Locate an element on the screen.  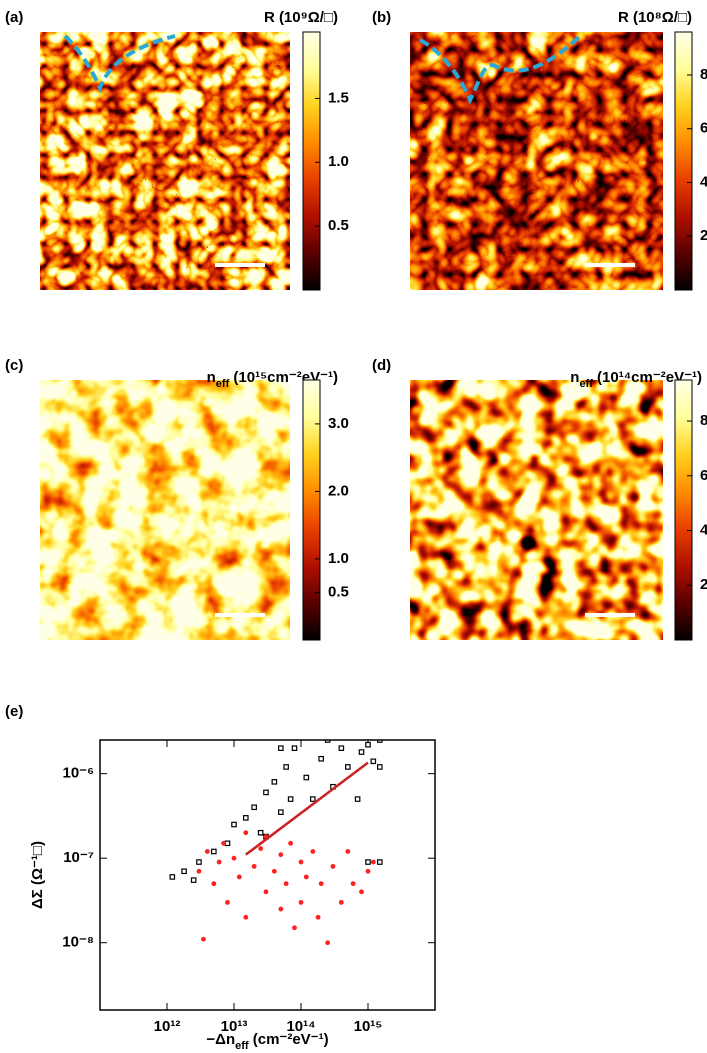
label-part: R (10⁸Ω/□) is located at coordinates (655, 17).